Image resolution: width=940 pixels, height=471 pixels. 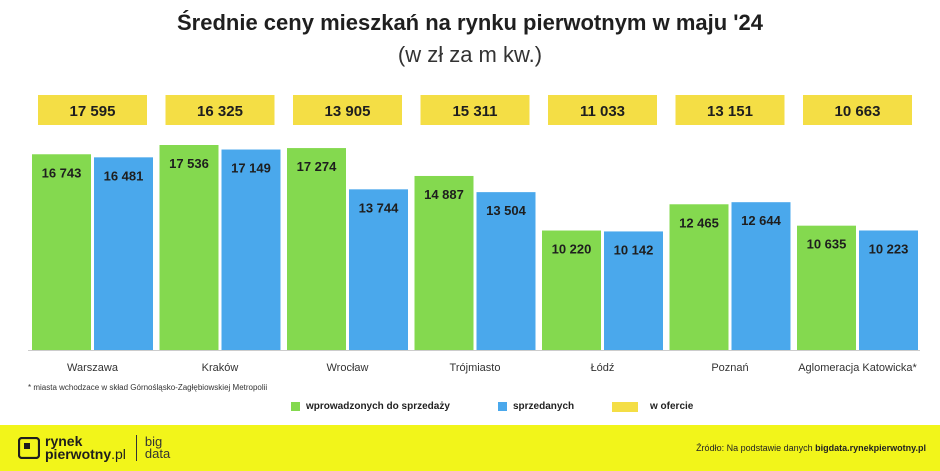 What do you see at coordinates (870, 448) in the screenshot?
I see `source-link: bigdata.rynekpierwotny.pl` at bounding box center [870, 448].